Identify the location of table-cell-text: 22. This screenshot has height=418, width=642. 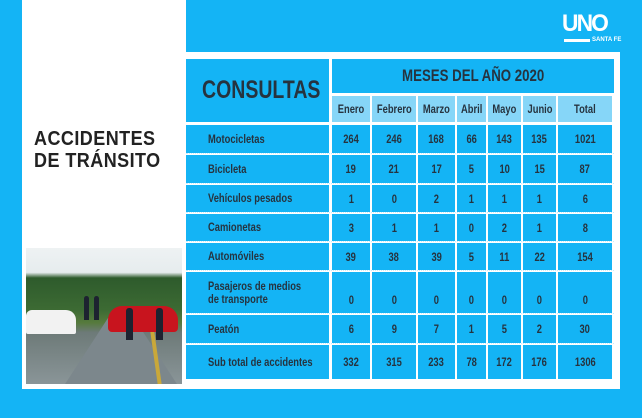
(539, 256).